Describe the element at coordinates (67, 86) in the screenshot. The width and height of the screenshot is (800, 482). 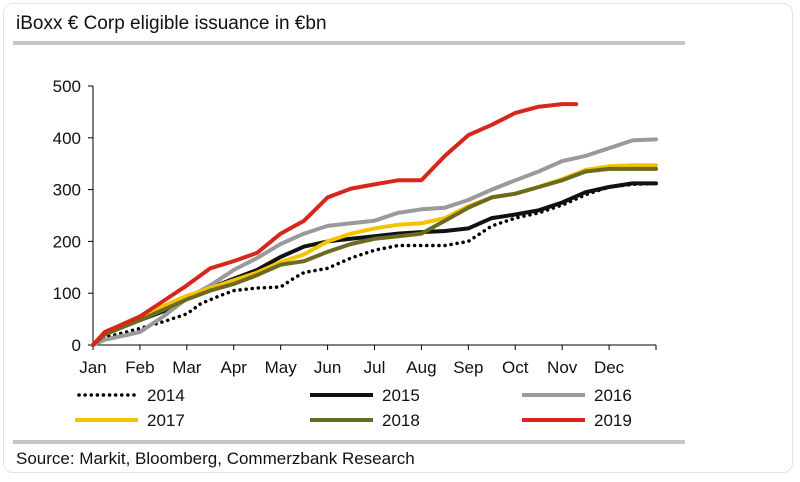
I see `y-tick-label: 500` at that location.